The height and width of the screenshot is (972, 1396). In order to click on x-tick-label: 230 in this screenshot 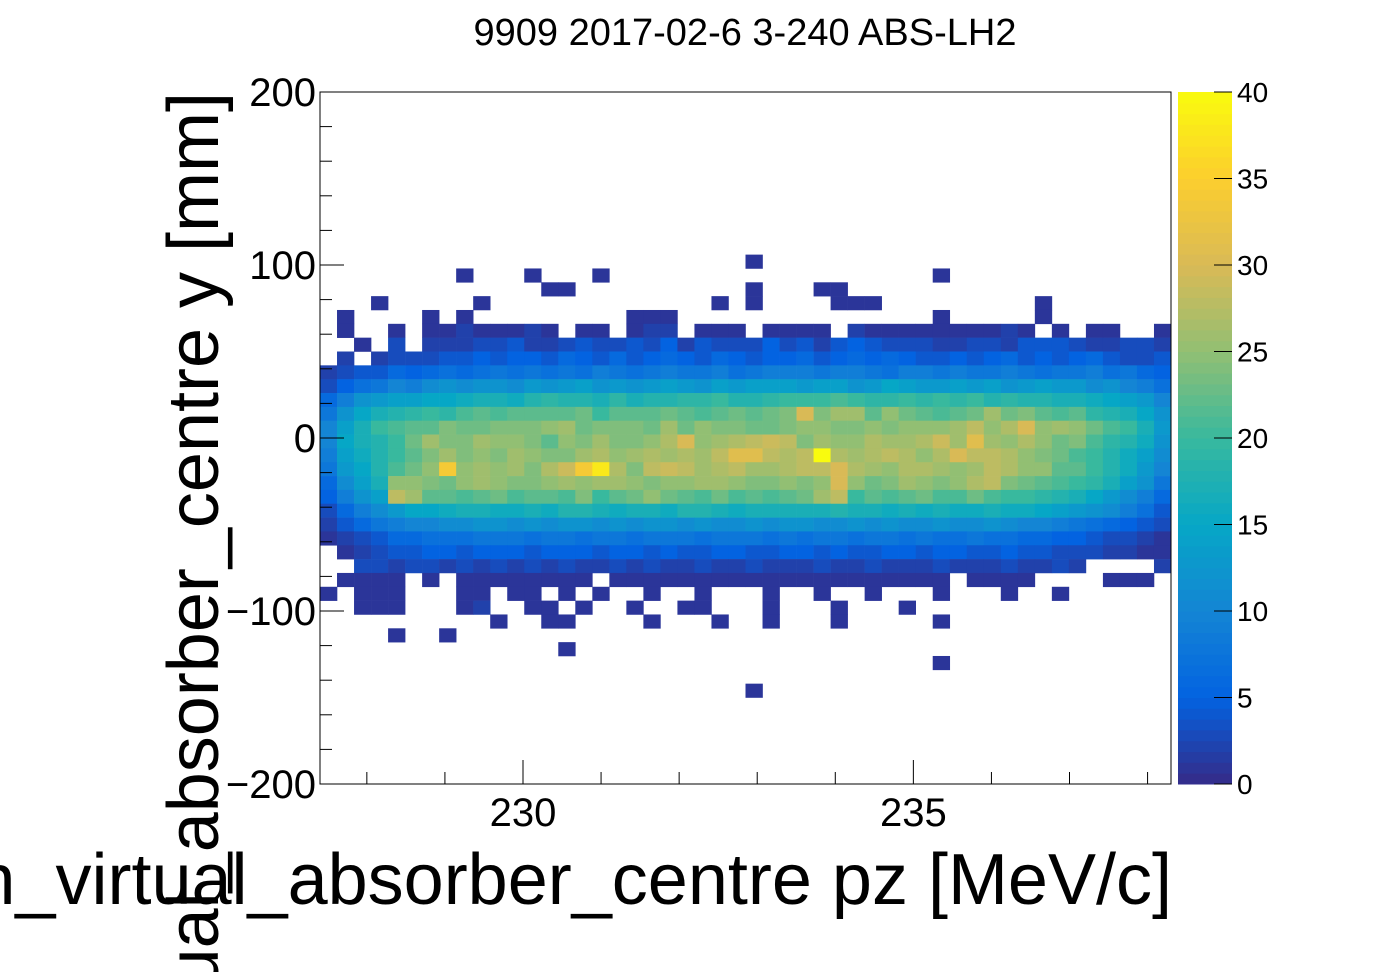, I will do `click(523, 813)`.